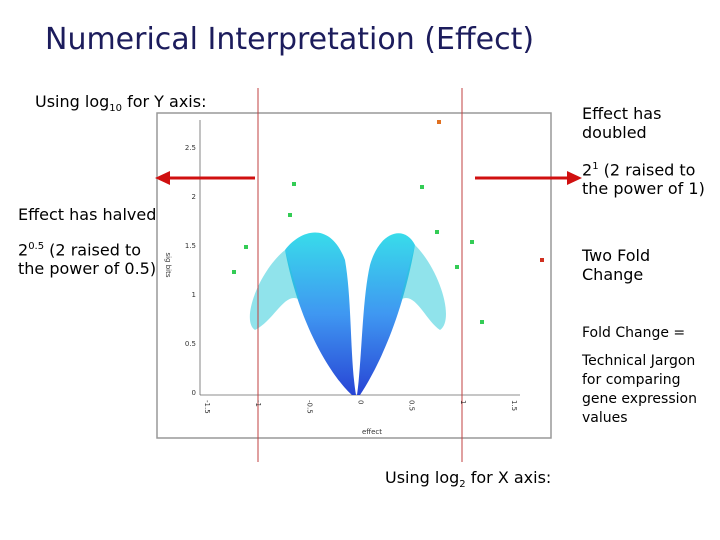 Image resolution: width=720 pixels, height=540 pixels. What do you see at coordinates (168, 264) in the screenshot?
I see `y-axis-label: sig bits` at bounding box center [168, 264].